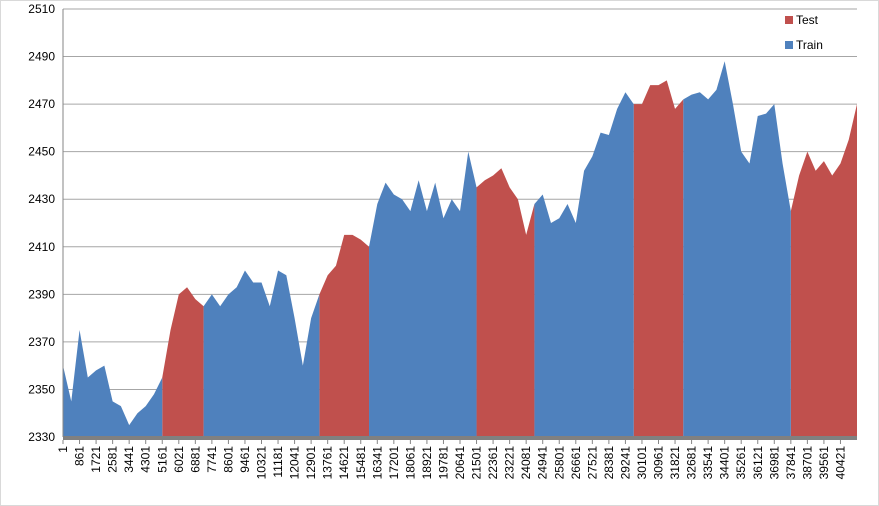 Image resolution: width=879 pixels, height=506 pixels. Describe the element at coordinates (41, 437) in the screenshot. I see `y-tick-label: 2330` at that location.